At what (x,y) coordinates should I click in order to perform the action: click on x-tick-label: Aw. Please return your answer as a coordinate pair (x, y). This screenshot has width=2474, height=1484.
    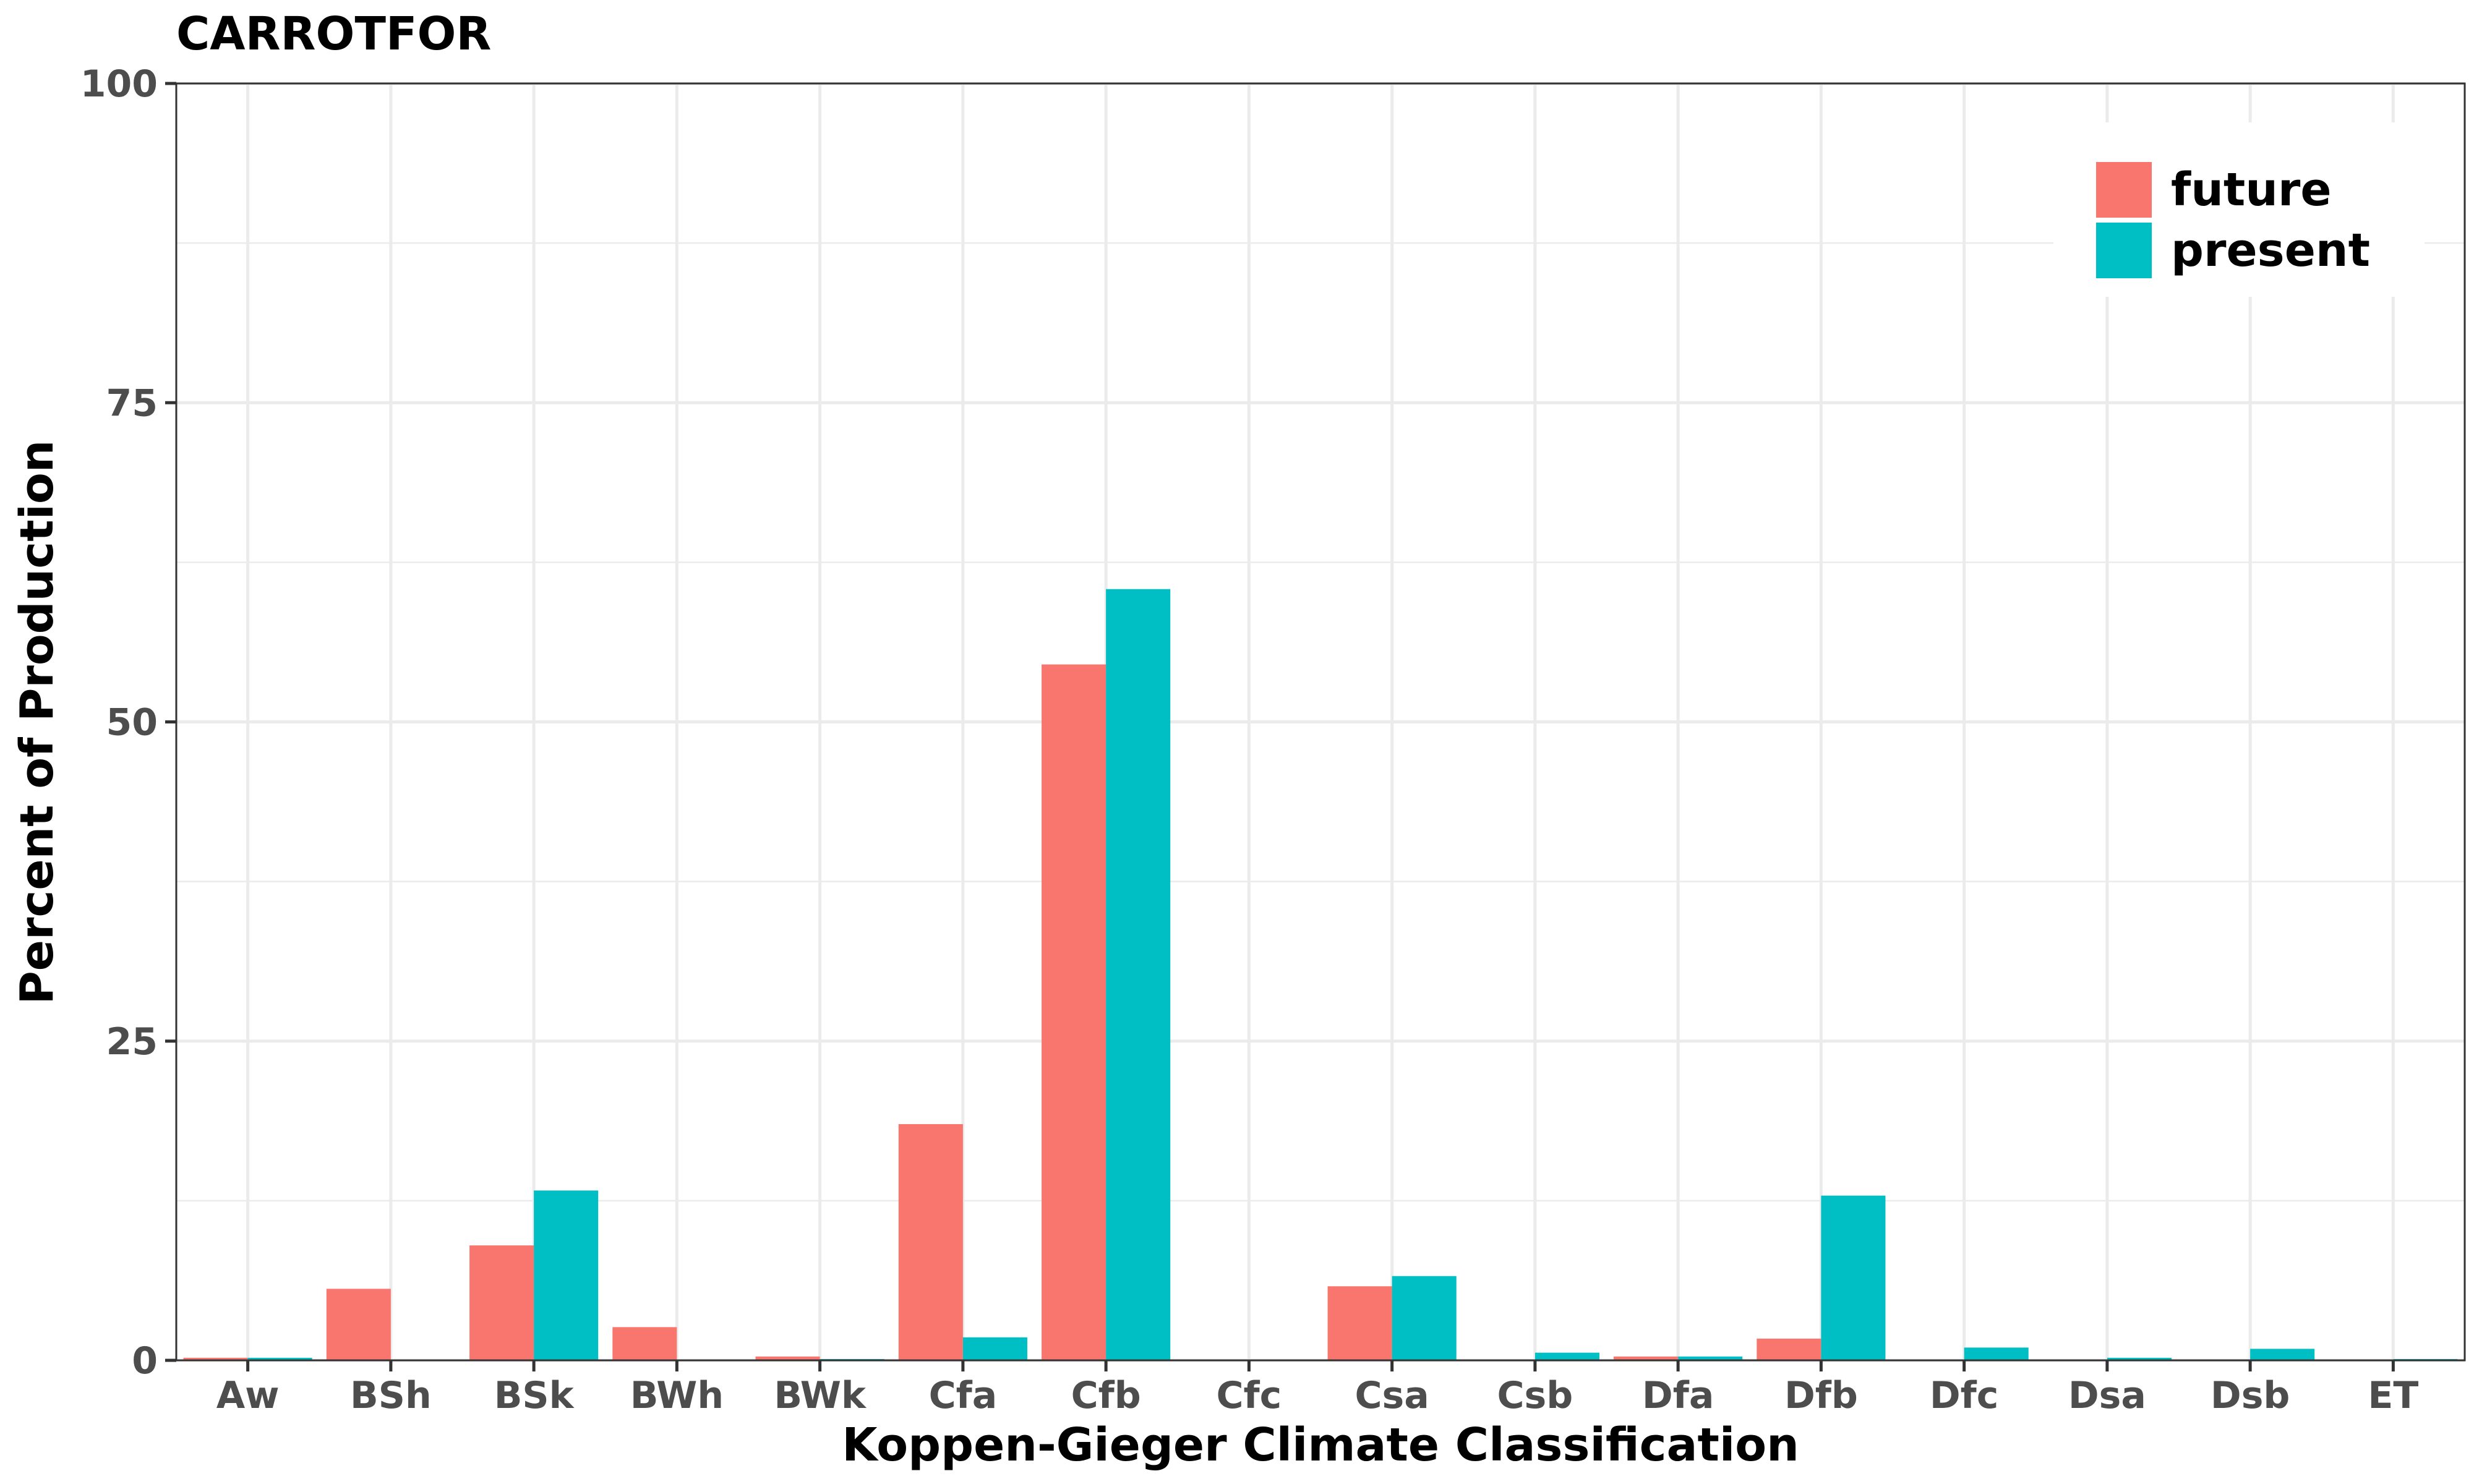
    Looking at the image, I should click on (248, 1395).